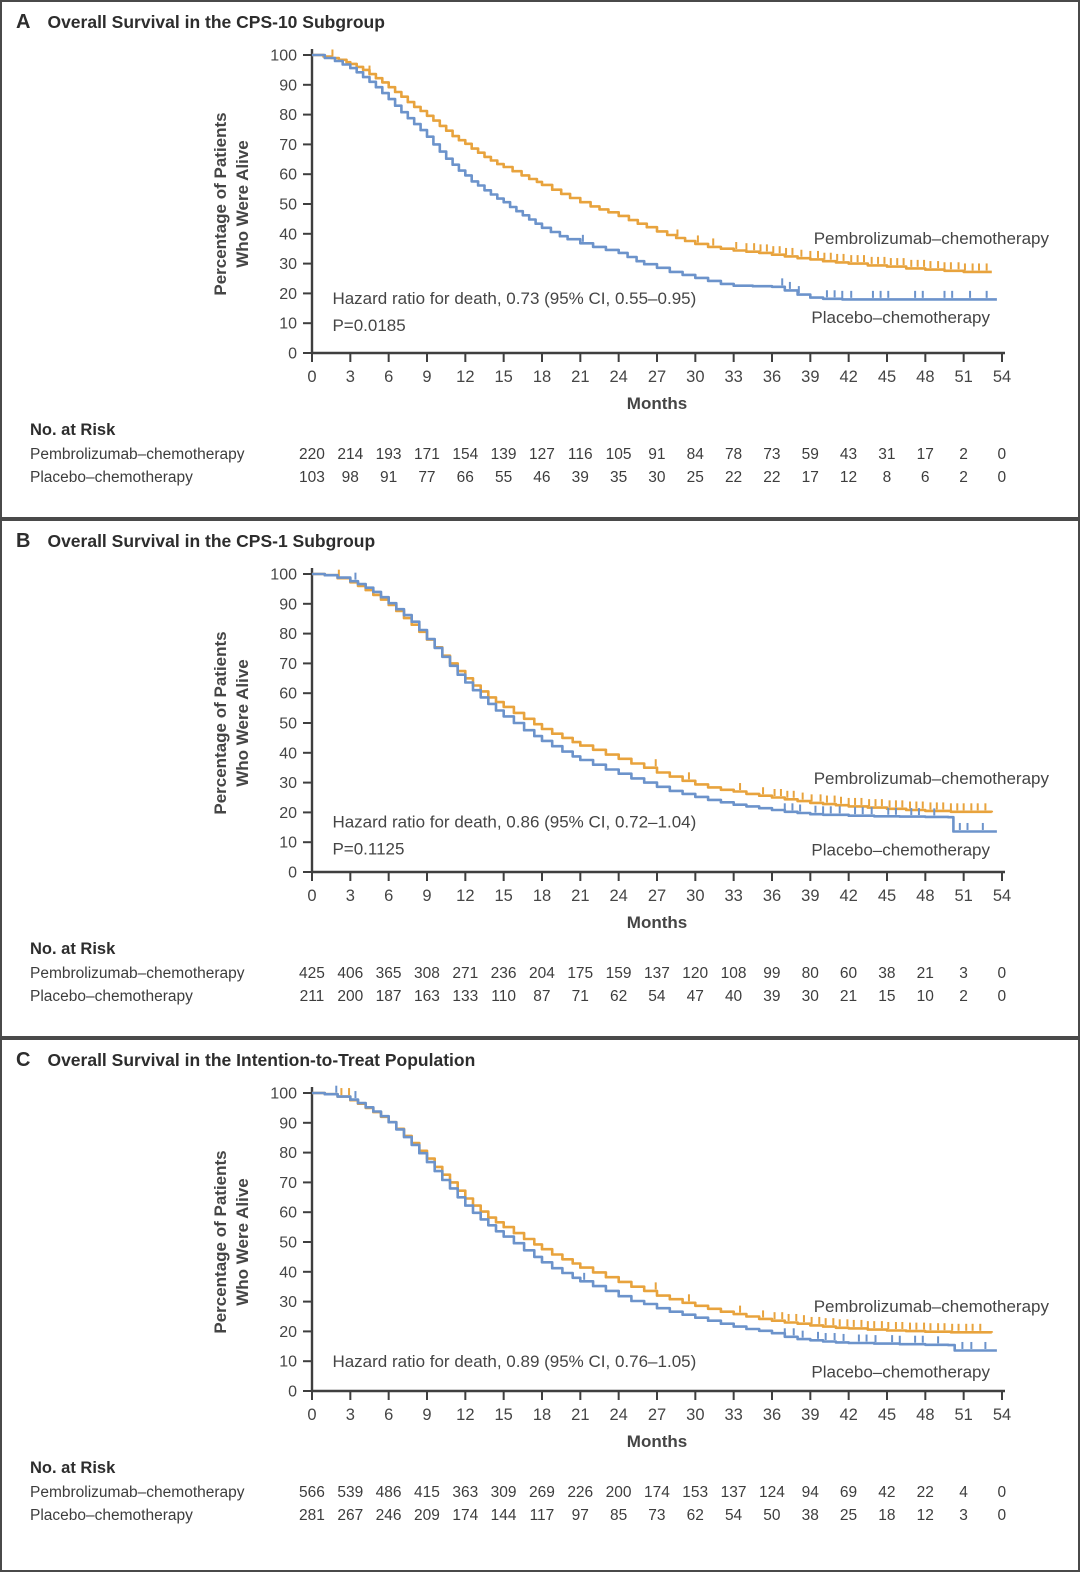 This screenshot has width=1080, height=1572. Describe the element at coordinates (503, 454) in the screenshot. I see `risk-count: 139` at that location.